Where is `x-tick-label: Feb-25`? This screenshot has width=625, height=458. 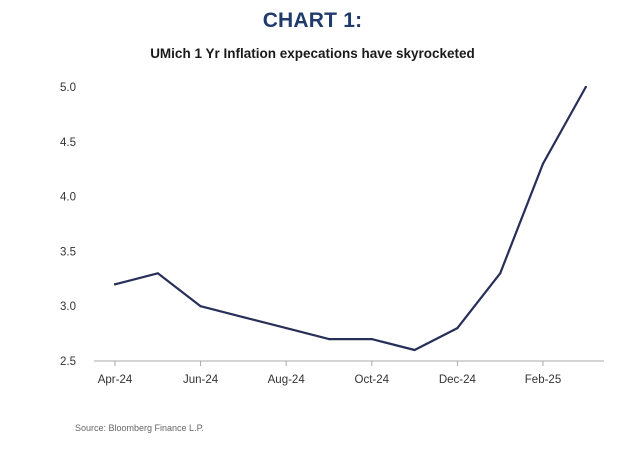
x-tick-label: Feb-25 is located at coordinates (543, 380).